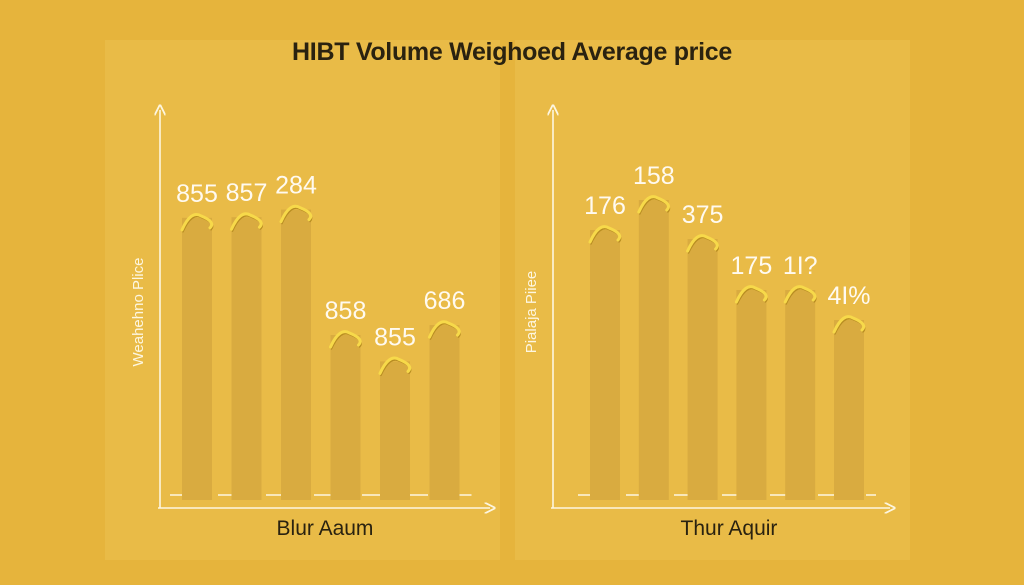 The width and height of the screenshot is (1024, 585). I want to click on y-axis-label: Weahehno Plice, so click(138, 312).